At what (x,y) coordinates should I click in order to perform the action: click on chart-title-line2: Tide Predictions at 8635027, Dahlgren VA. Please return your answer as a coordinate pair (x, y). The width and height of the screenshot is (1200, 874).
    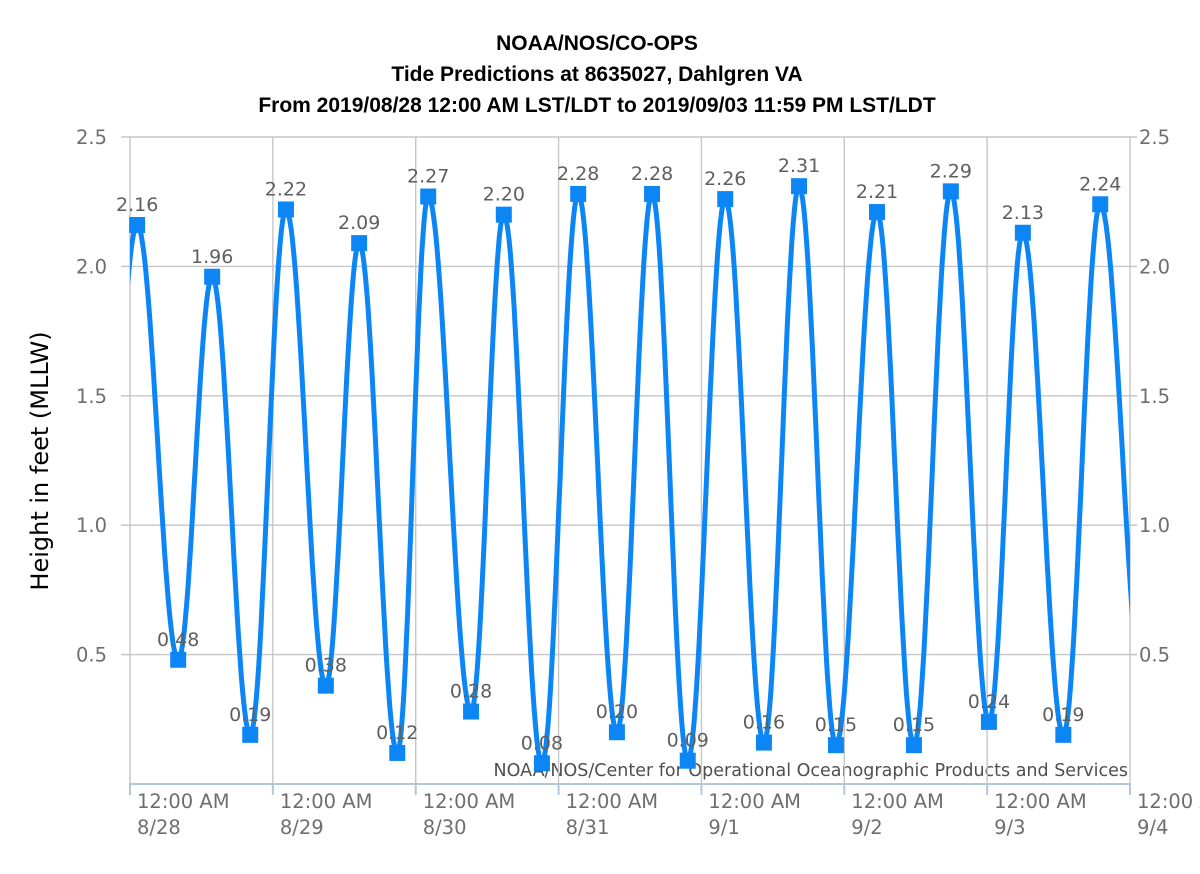
    Looking at the image, I should click on (597, 74).